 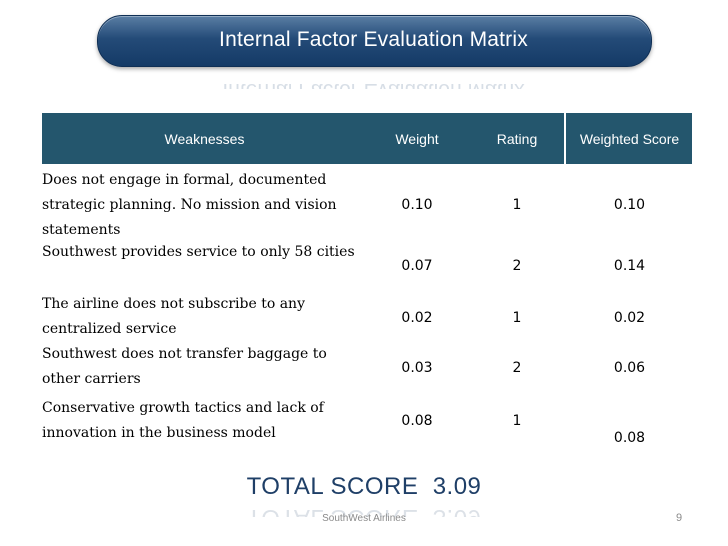 What do you see at coordinates (679, 518) in the screenshot?
I see `page-number: 9` at bounding box center [679, 518].